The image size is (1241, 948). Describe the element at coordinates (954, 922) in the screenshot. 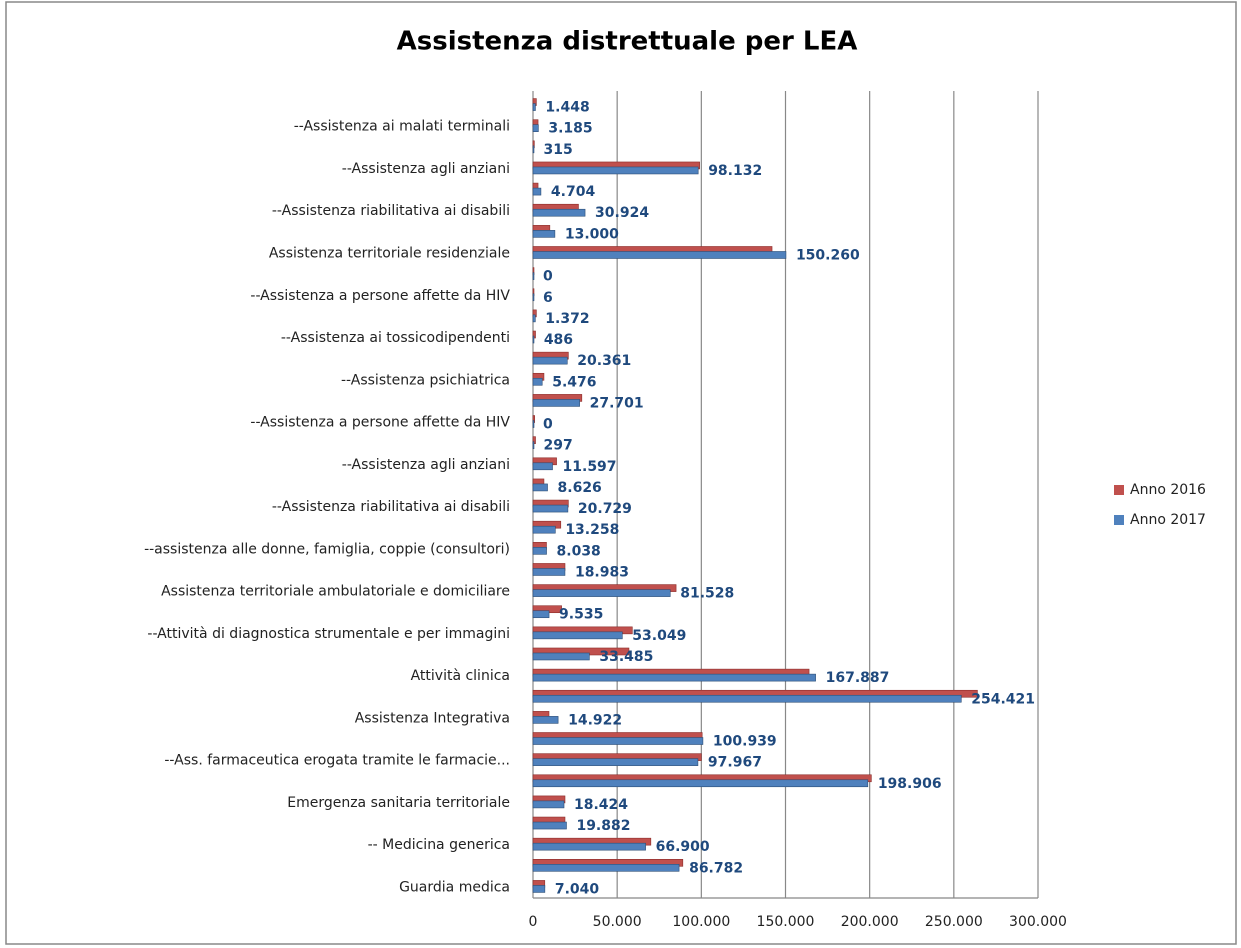

I see `x-tick-label: 250.000` at that location.